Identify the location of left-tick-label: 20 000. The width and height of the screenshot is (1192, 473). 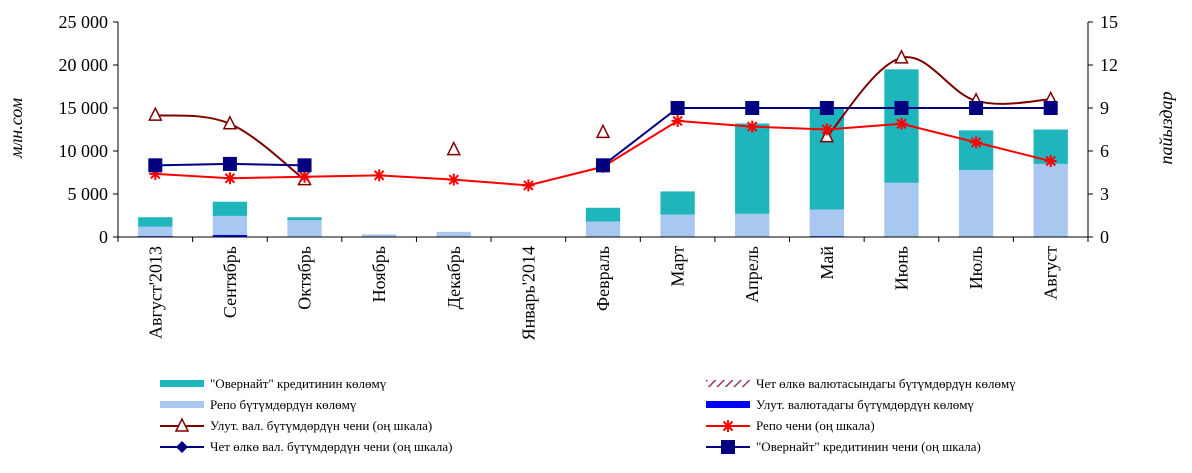
(84, 65).